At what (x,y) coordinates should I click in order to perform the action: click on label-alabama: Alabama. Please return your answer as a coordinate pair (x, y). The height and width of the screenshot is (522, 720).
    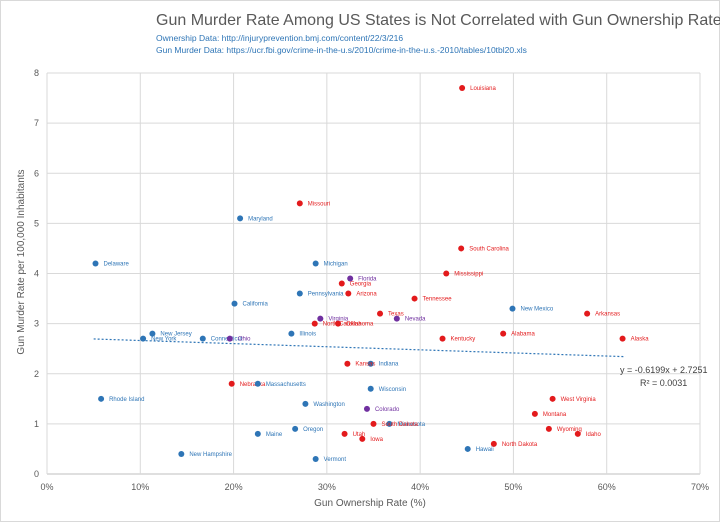
    Looking at the image, I should click on (523, 335).